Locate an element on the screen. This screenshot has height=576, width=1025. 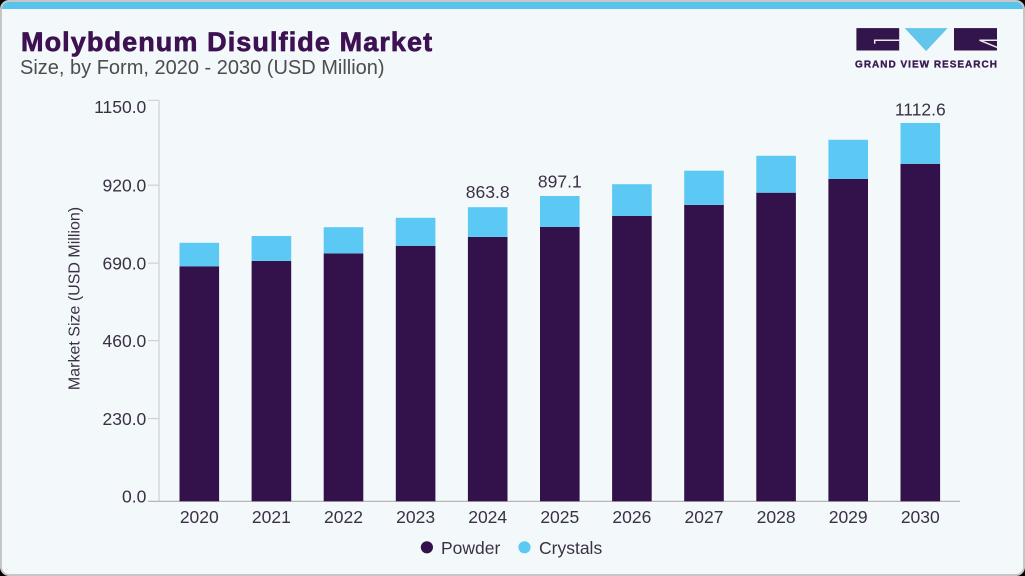
svg-text: 2021 is located at coordinates (271, 517).